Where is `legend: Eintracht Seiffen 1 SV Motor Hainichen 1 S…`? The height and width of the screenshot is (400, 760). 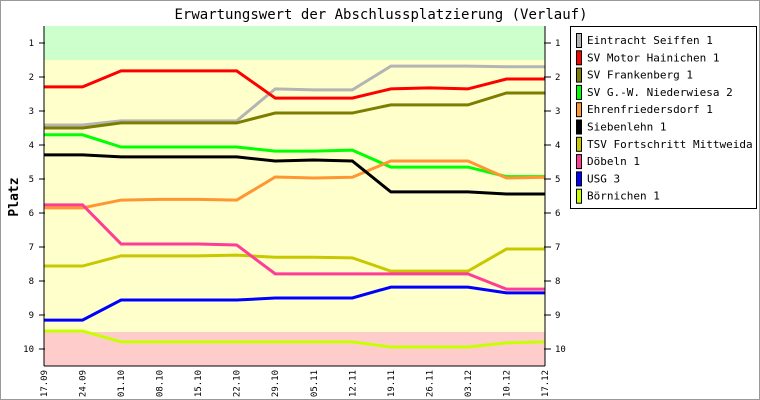 legend: Eintracht Seiffen 1 SV Motor Hainichen 1 S… is located at coordinates (664, 117).